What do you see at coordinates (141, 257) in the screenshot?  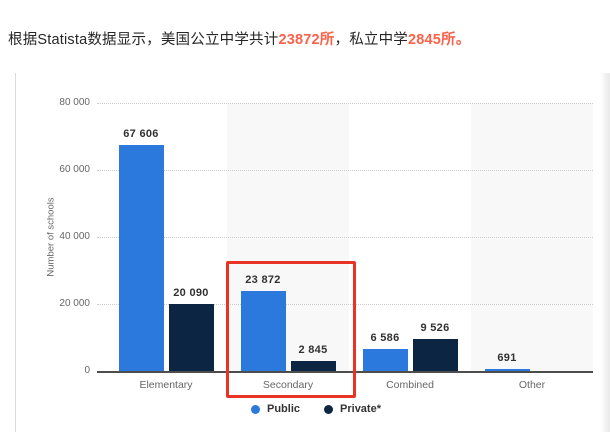 I see `bar-public-elementary` at bounding box center [141, 257].